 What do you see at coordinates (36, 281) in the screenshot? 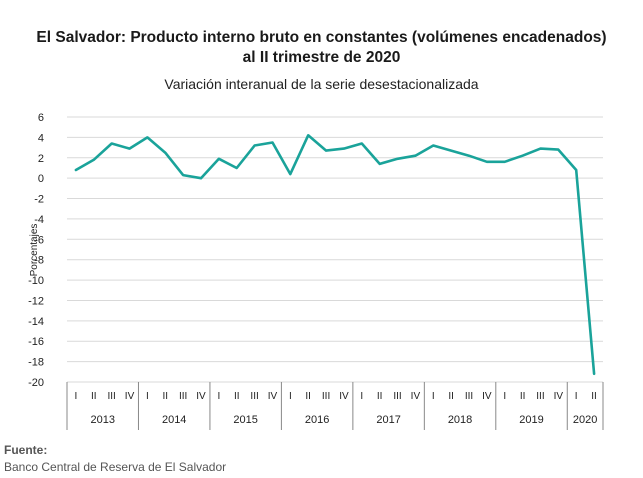
I see `y-tick-label: -10` at bounding box center [36, 281].